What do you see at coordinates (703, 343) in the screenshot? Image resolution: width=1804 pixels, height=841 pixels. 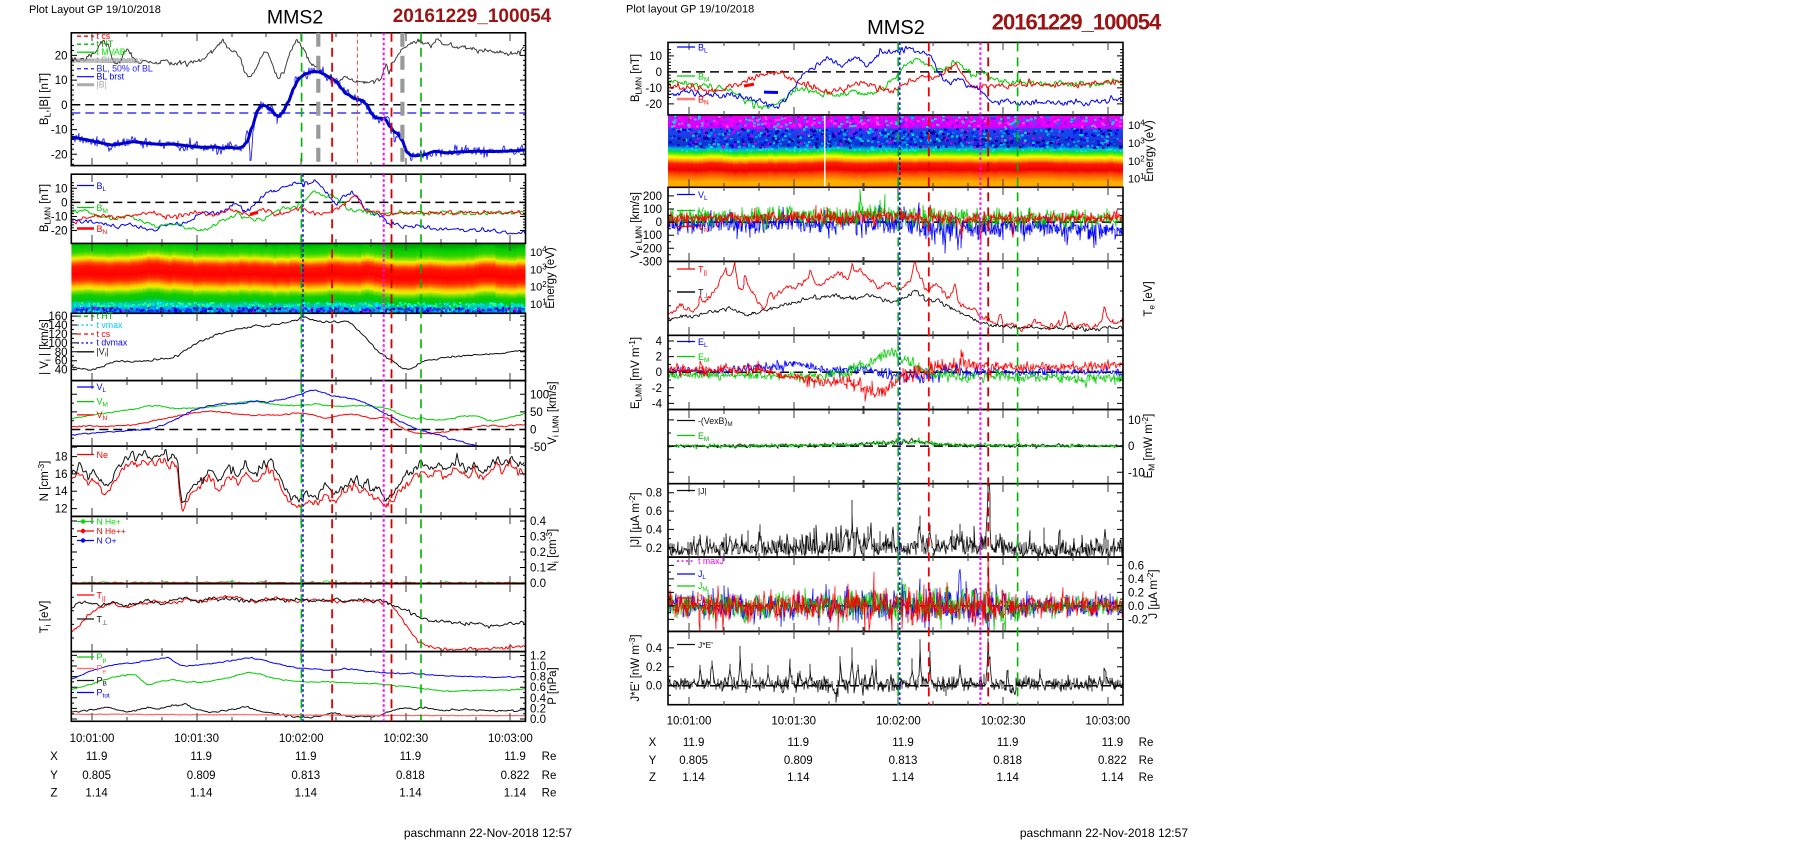 I see `svg-text: EL` at bounding box center [703, 343].